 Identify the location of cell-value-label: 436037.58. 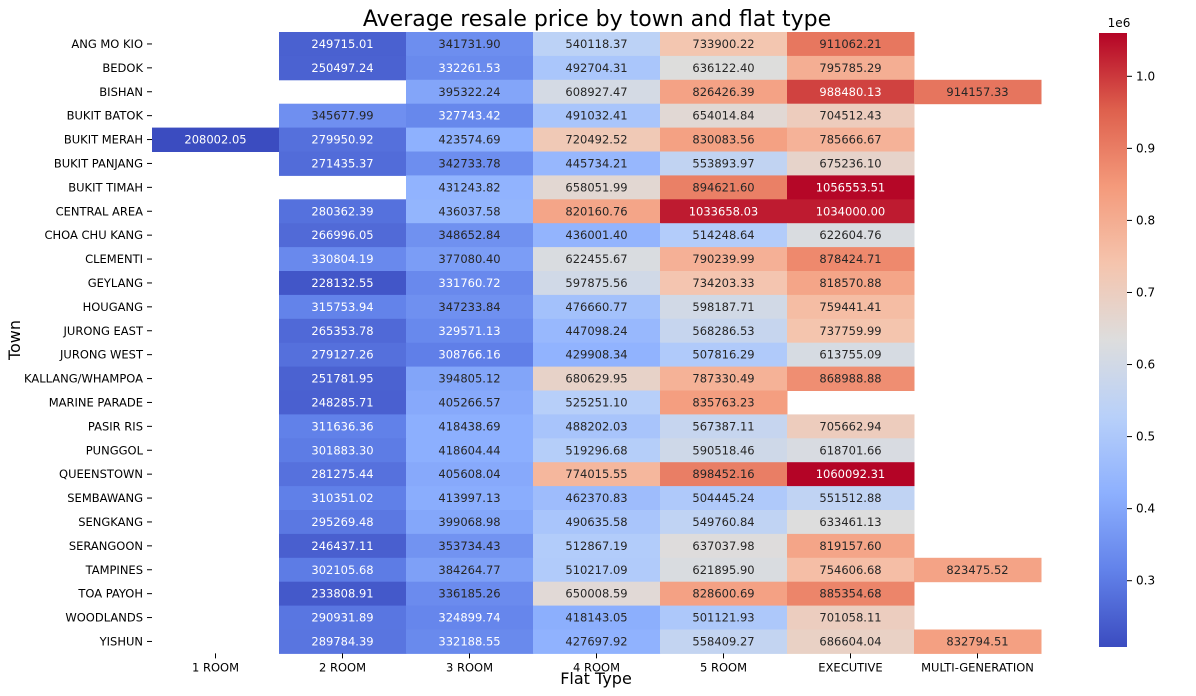
(469, 211).